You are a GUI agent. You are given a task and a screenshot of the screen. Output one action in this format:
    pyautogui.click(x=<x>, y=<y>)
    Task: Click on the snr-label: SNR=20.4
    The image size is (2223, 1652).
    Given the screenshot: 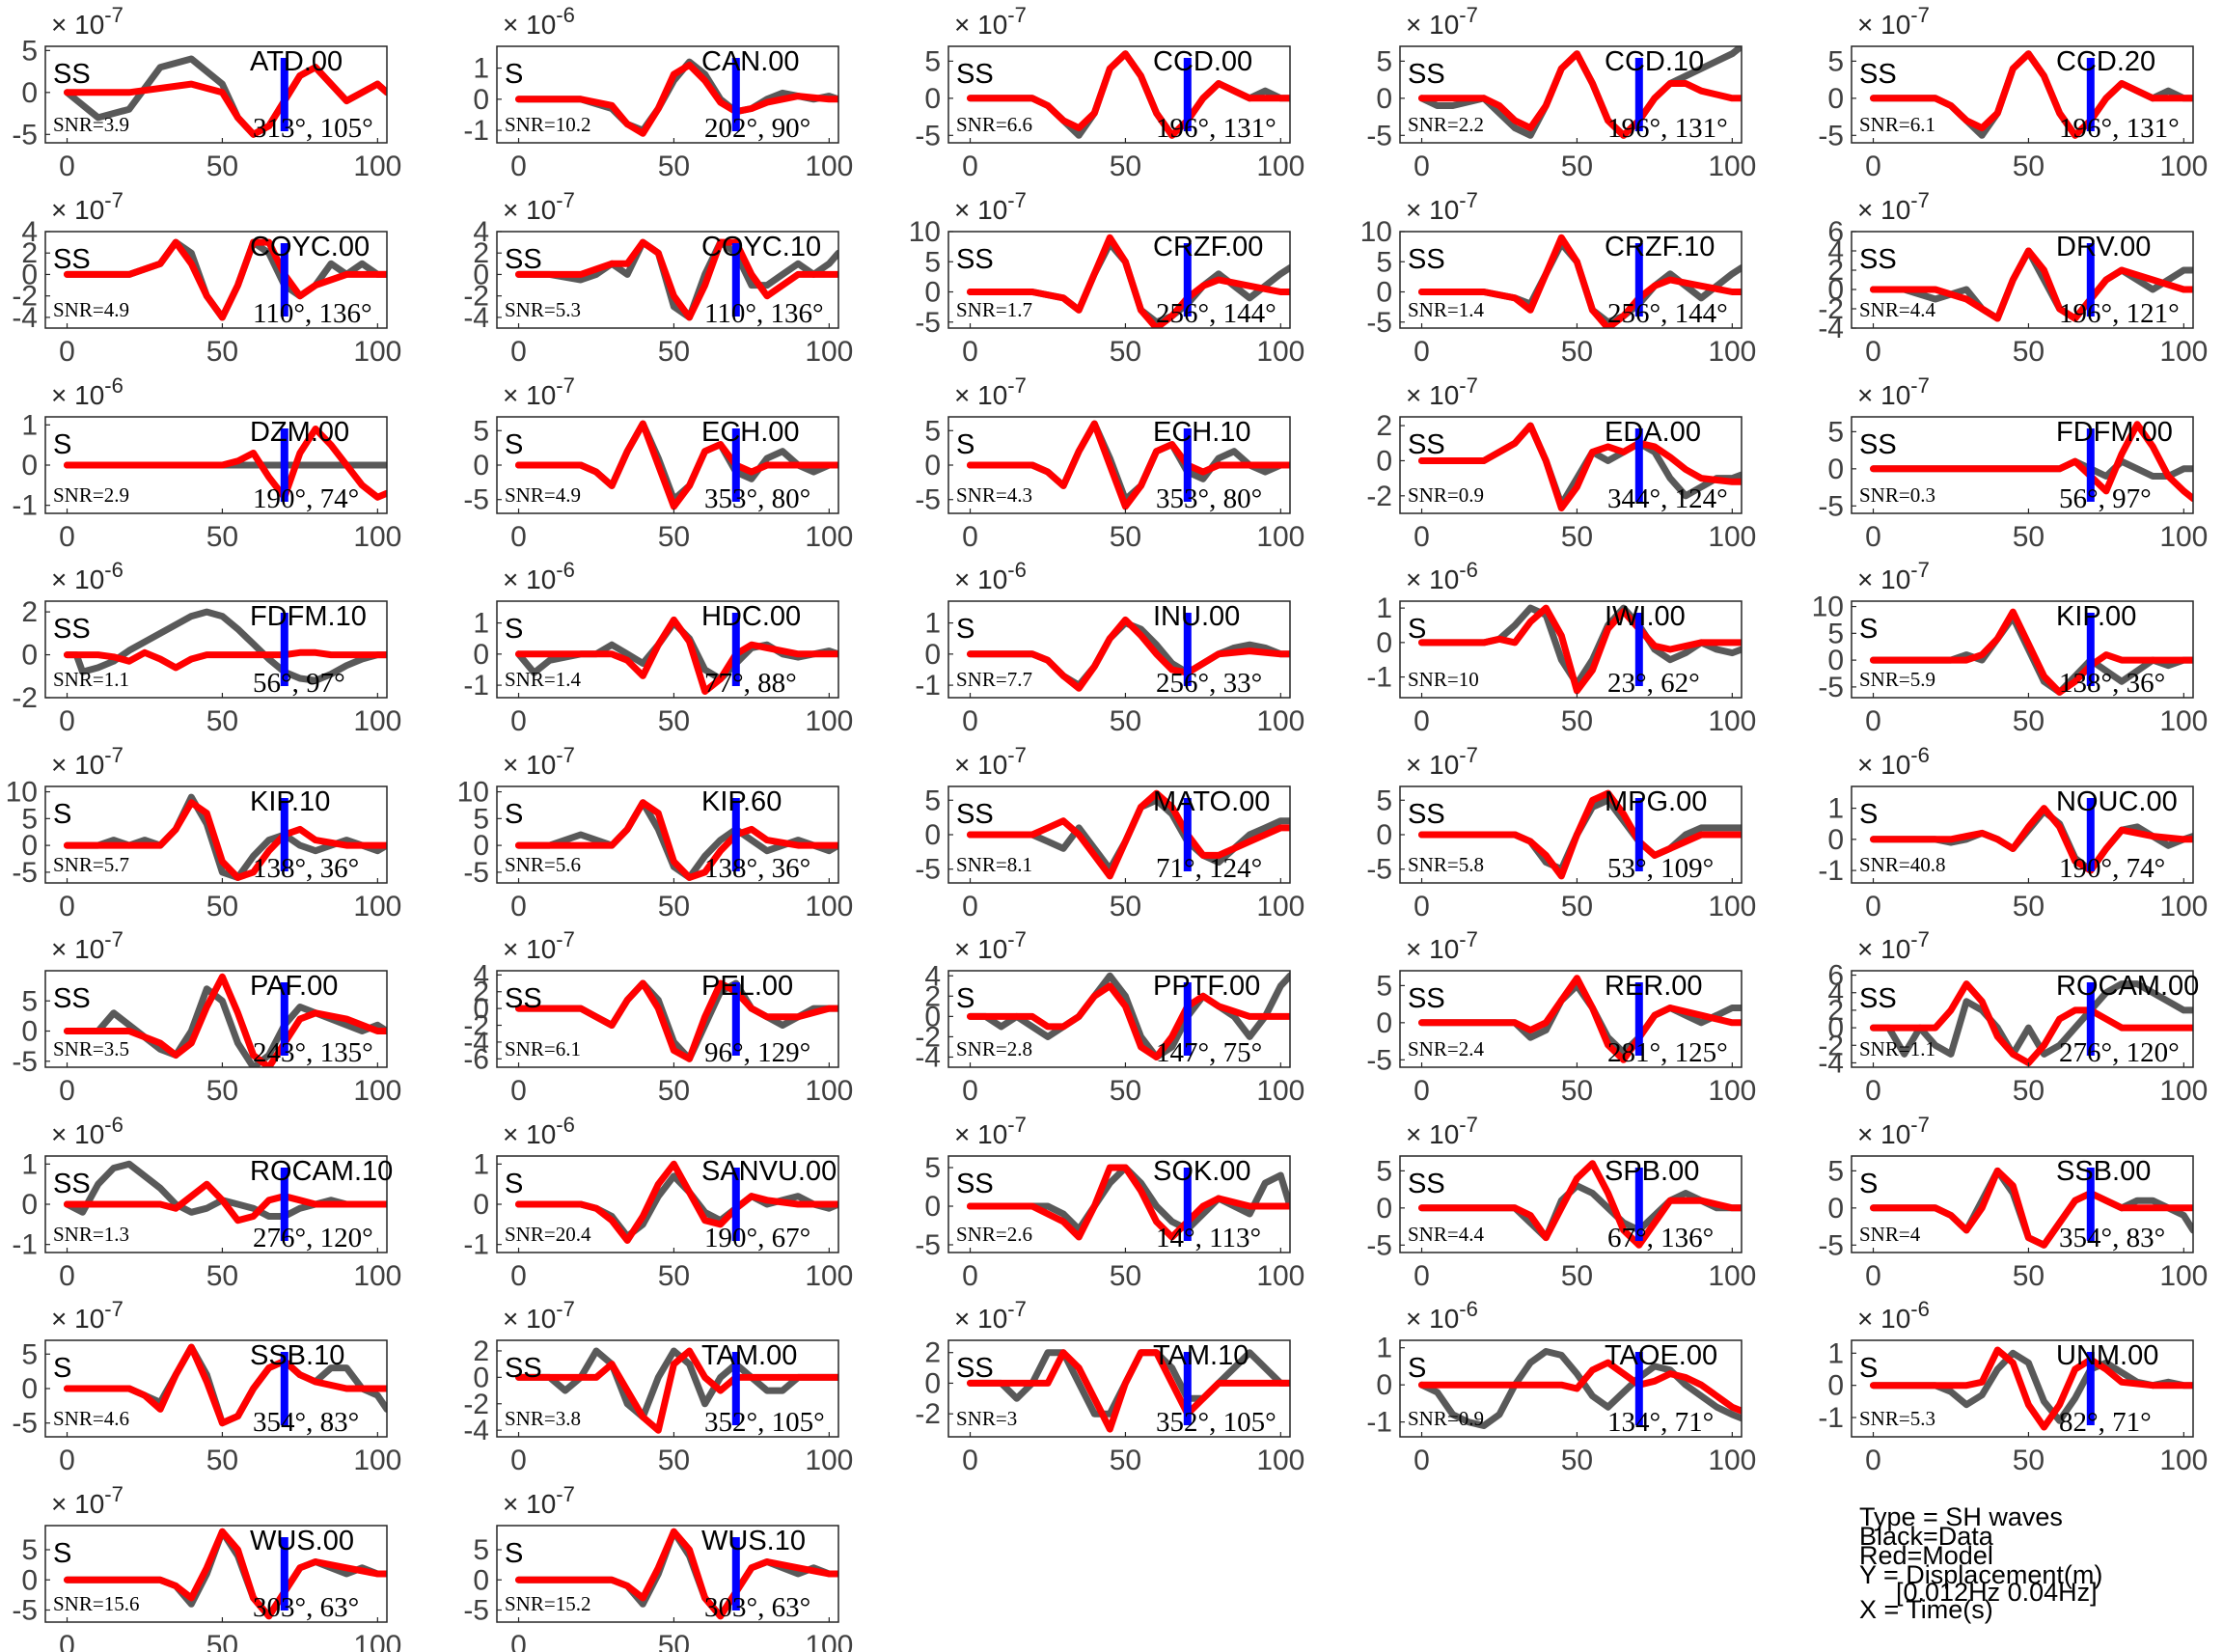 What is the action you would take?
    pyautogui.click(x=548, y=1234)
    